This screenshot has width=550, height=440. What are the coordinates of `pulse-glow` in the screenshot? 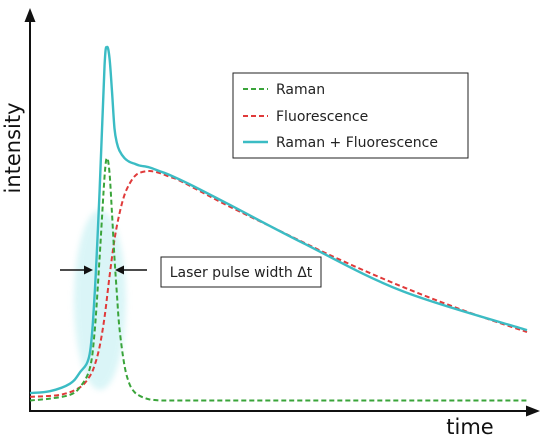 It's located at (100, 300).